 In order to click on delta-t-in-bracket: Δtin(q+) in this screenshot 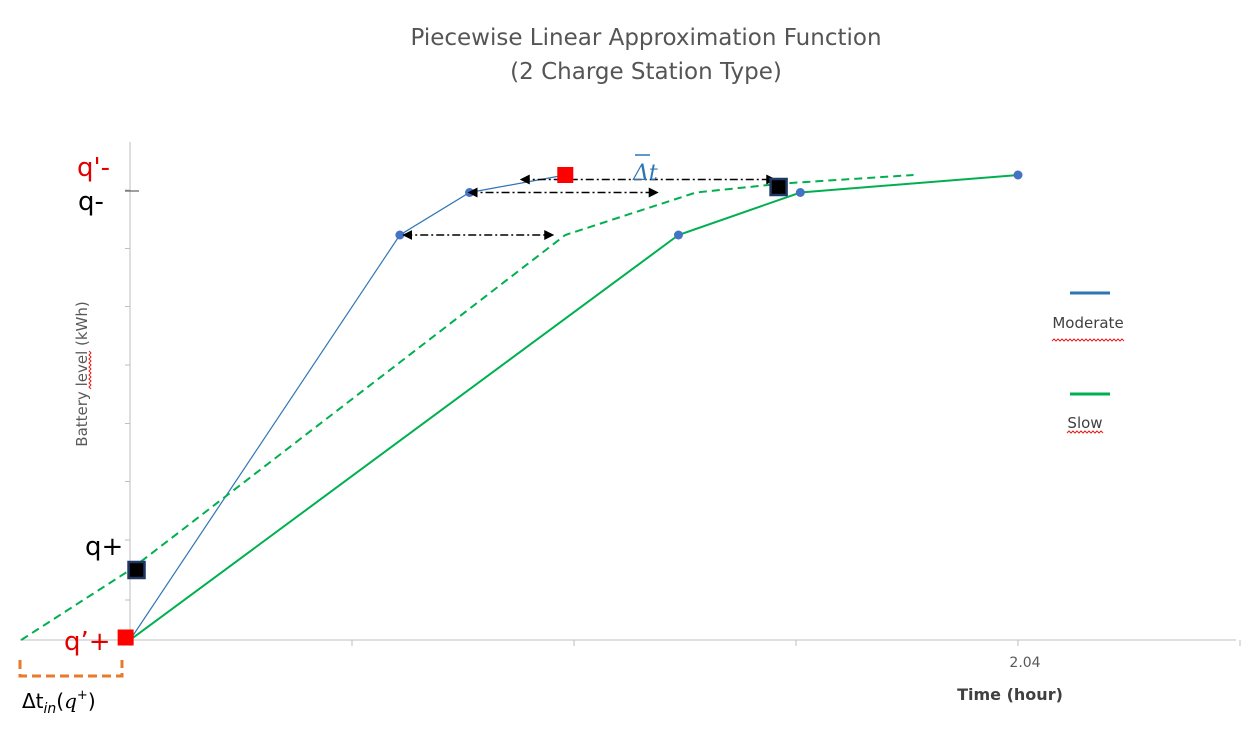, I will do `click(71, 688)`.